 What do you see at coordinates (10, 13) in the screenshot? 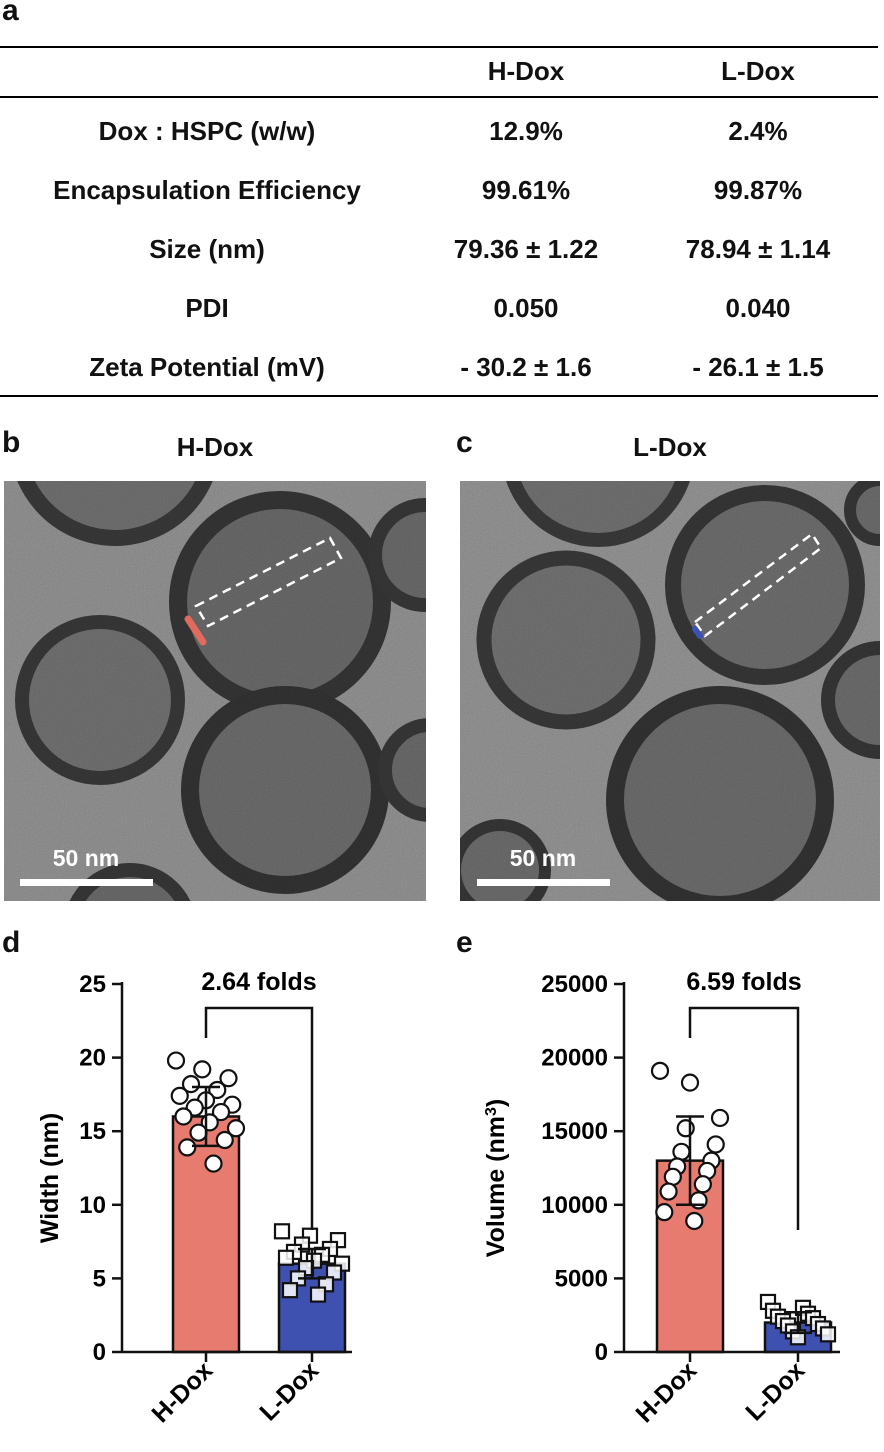
I see `panel-label-a: a` at bounding box center [10, 13].